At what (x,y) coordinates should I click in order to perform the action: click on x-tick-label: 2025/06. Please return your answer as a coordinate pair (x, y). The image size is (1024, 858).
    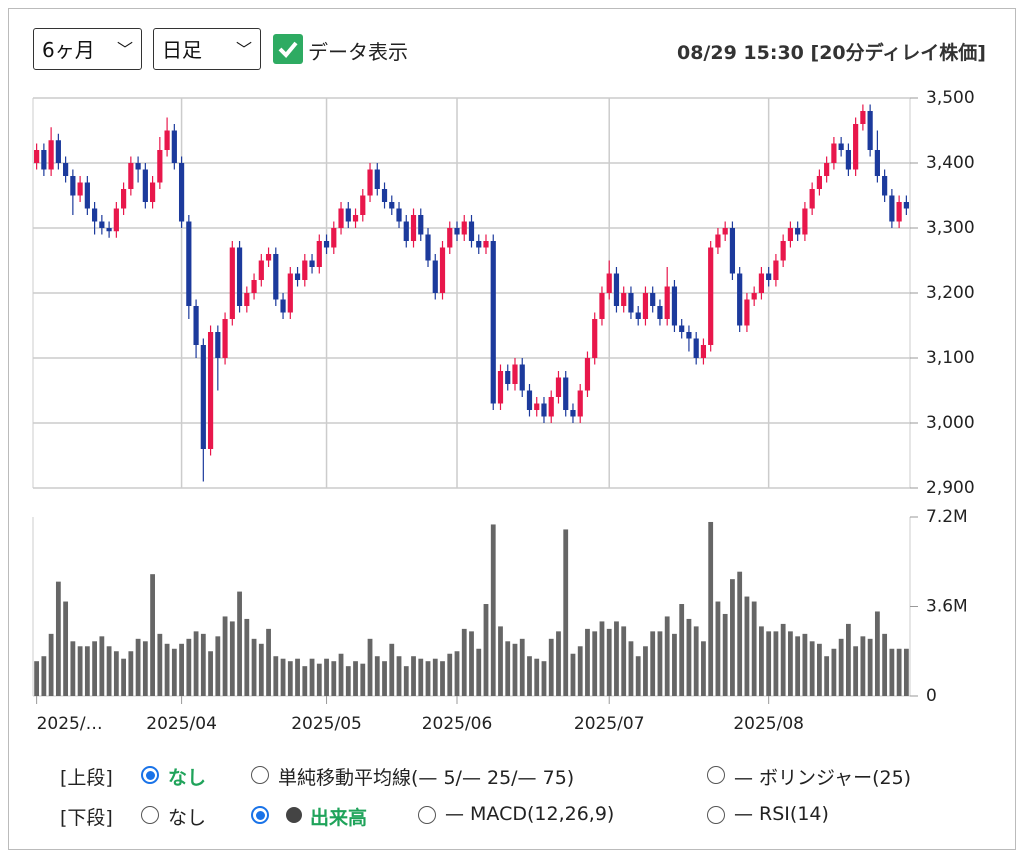
    Looking at the image, I should click on (457, 724).